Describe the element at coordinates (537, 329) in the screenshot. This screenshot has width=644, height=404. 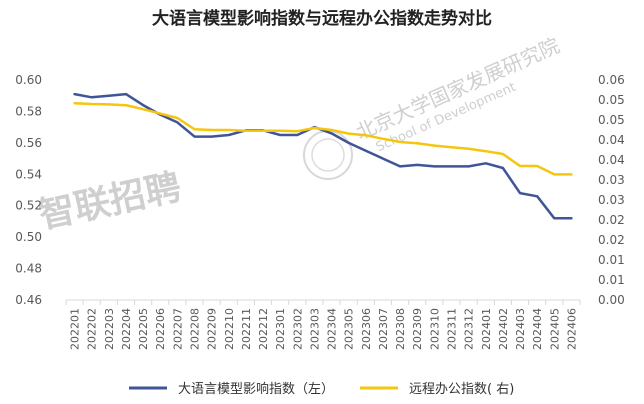
I see `x-tick-label: 202404` at that location.